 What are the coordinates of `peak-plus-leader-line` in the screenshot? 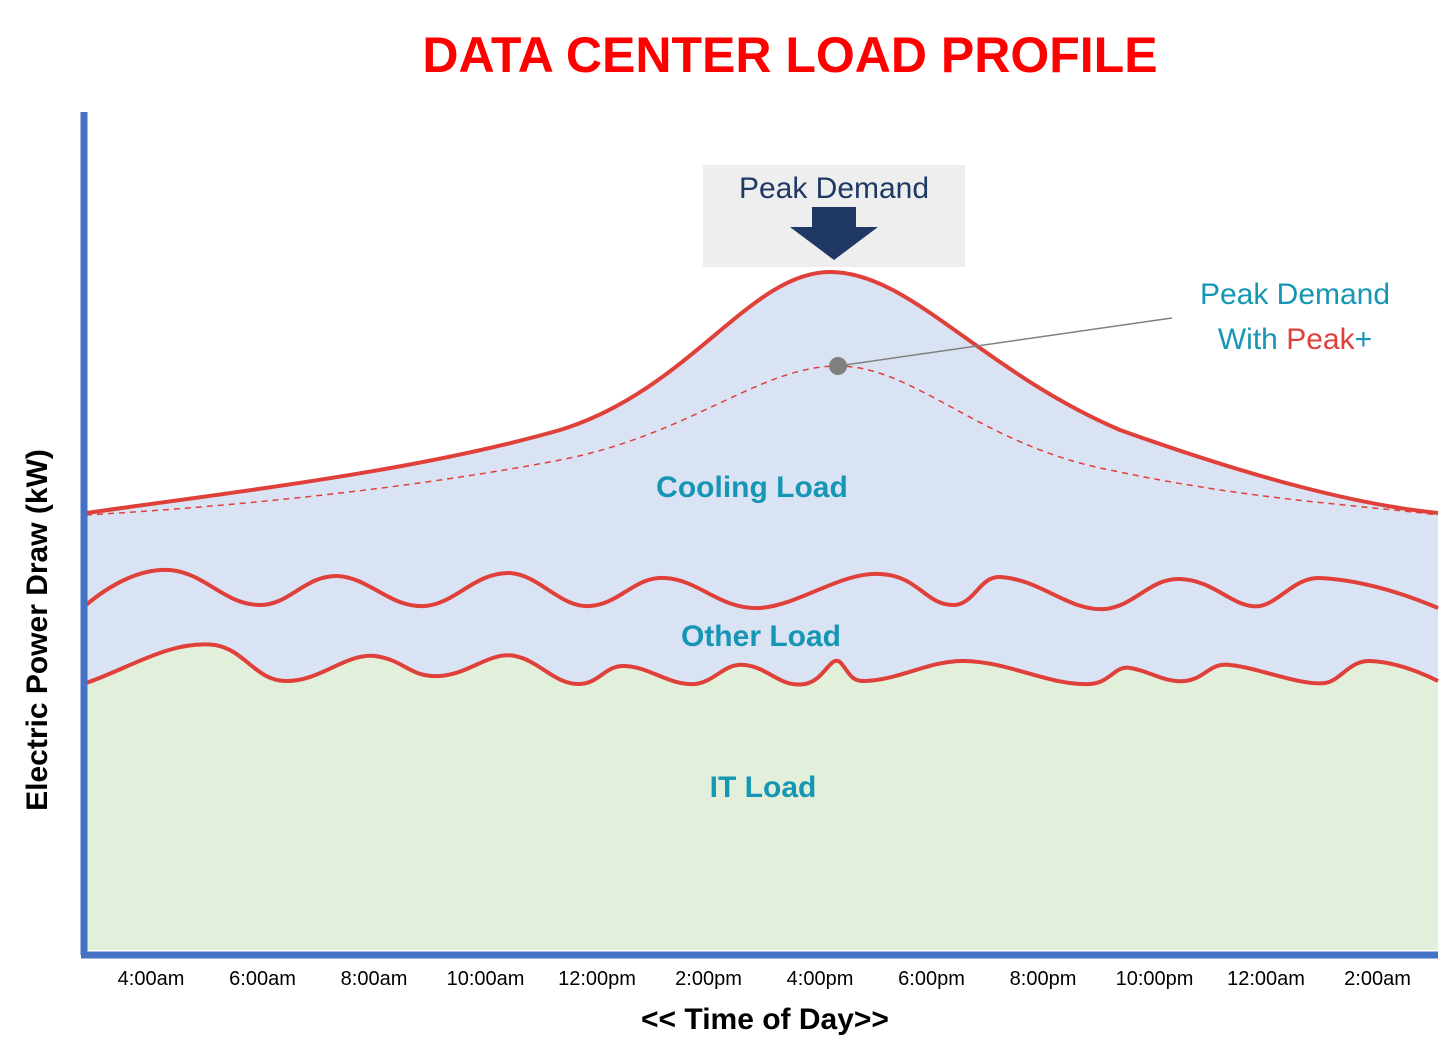 It's located at (1005, 342).